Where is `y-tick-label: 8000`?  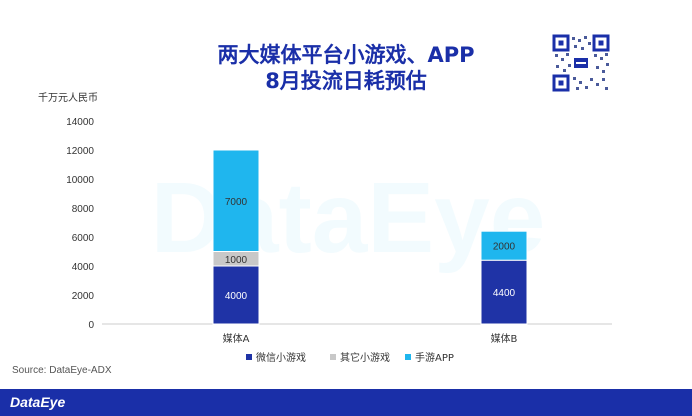 y-tick-label: 8000 is located at coordinates (83, 209).